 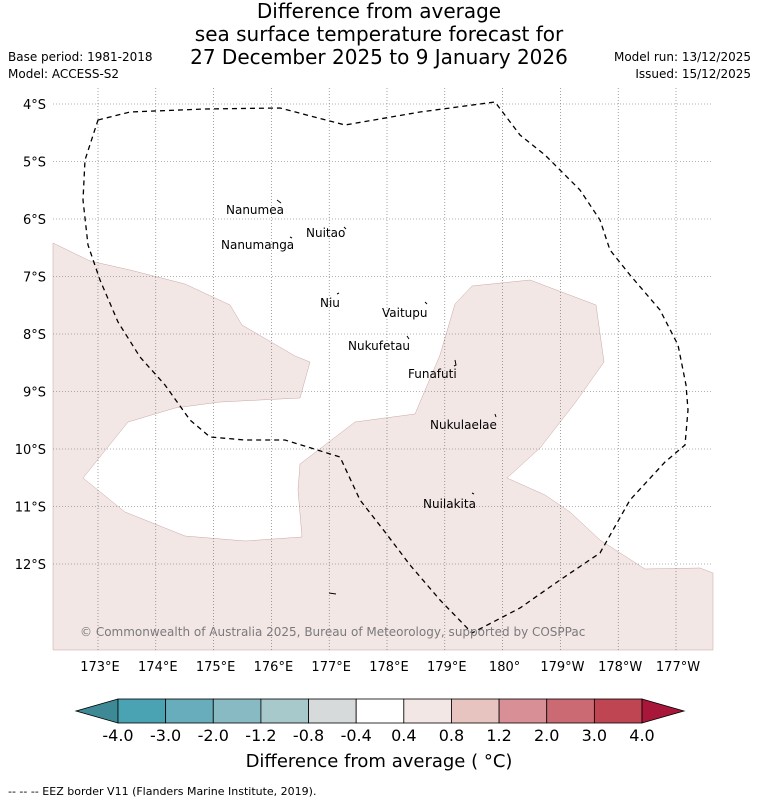 I want to click on lon-label: 177°E, so click(x=331, y=667).